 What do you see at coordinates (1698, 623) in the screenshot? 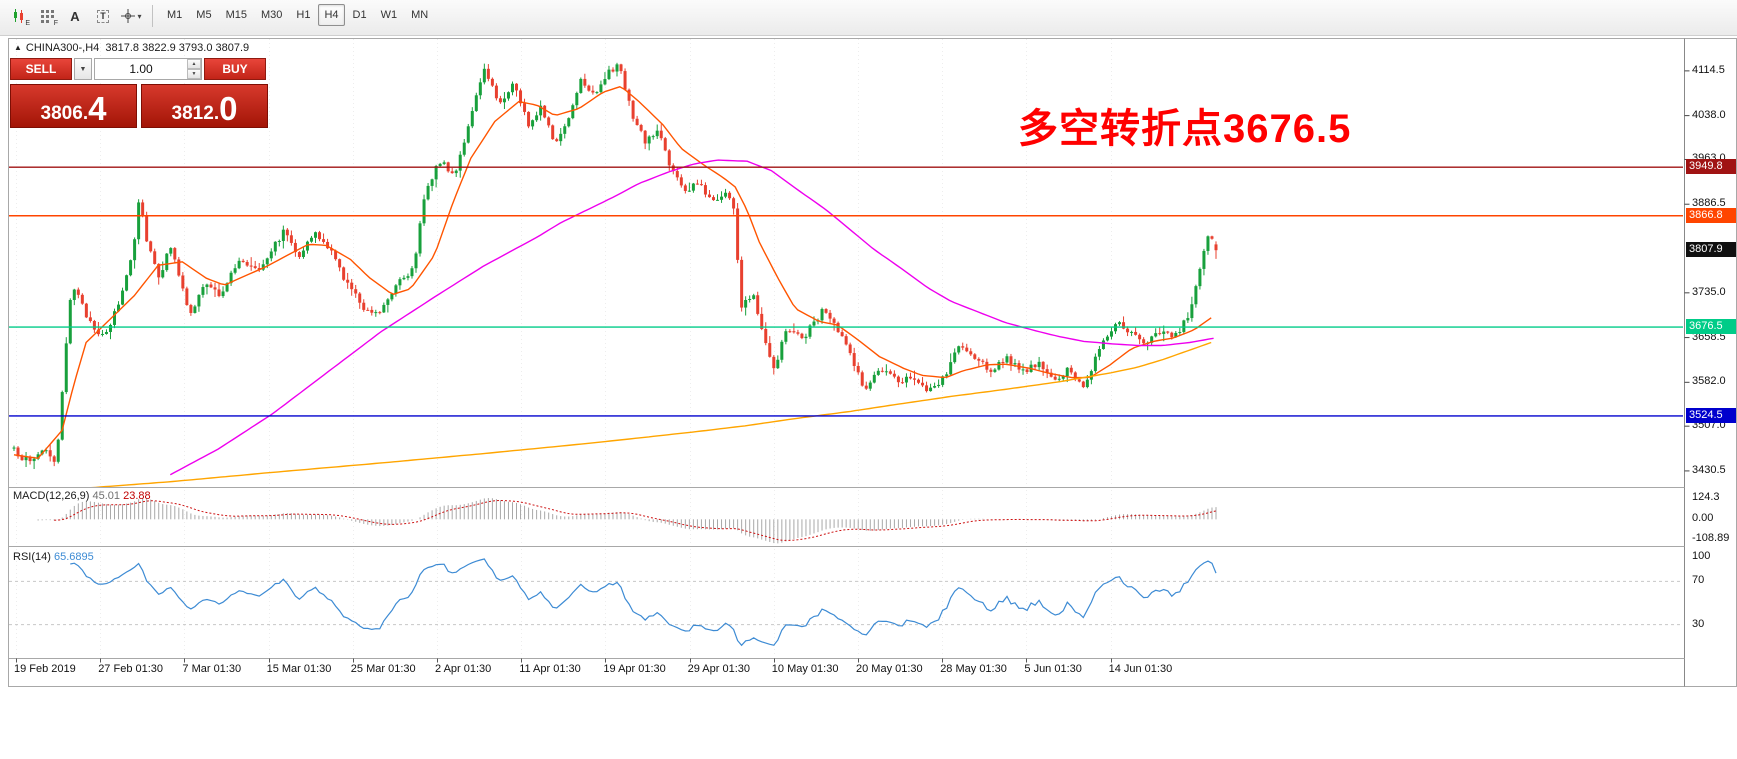
I see `rsi-axis-label: 30` at bounding box center [1698, 623].